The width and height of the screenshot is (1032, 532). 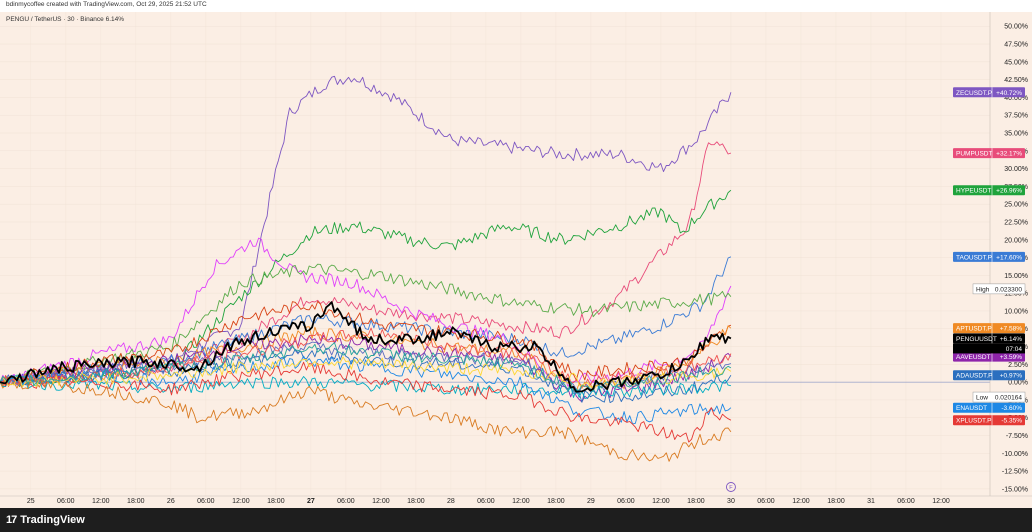 What do you see at coordinates (1016, 294) in the screenshot?
I see `y-tick-label: 12.50%` at bounding box center [1016, 294].